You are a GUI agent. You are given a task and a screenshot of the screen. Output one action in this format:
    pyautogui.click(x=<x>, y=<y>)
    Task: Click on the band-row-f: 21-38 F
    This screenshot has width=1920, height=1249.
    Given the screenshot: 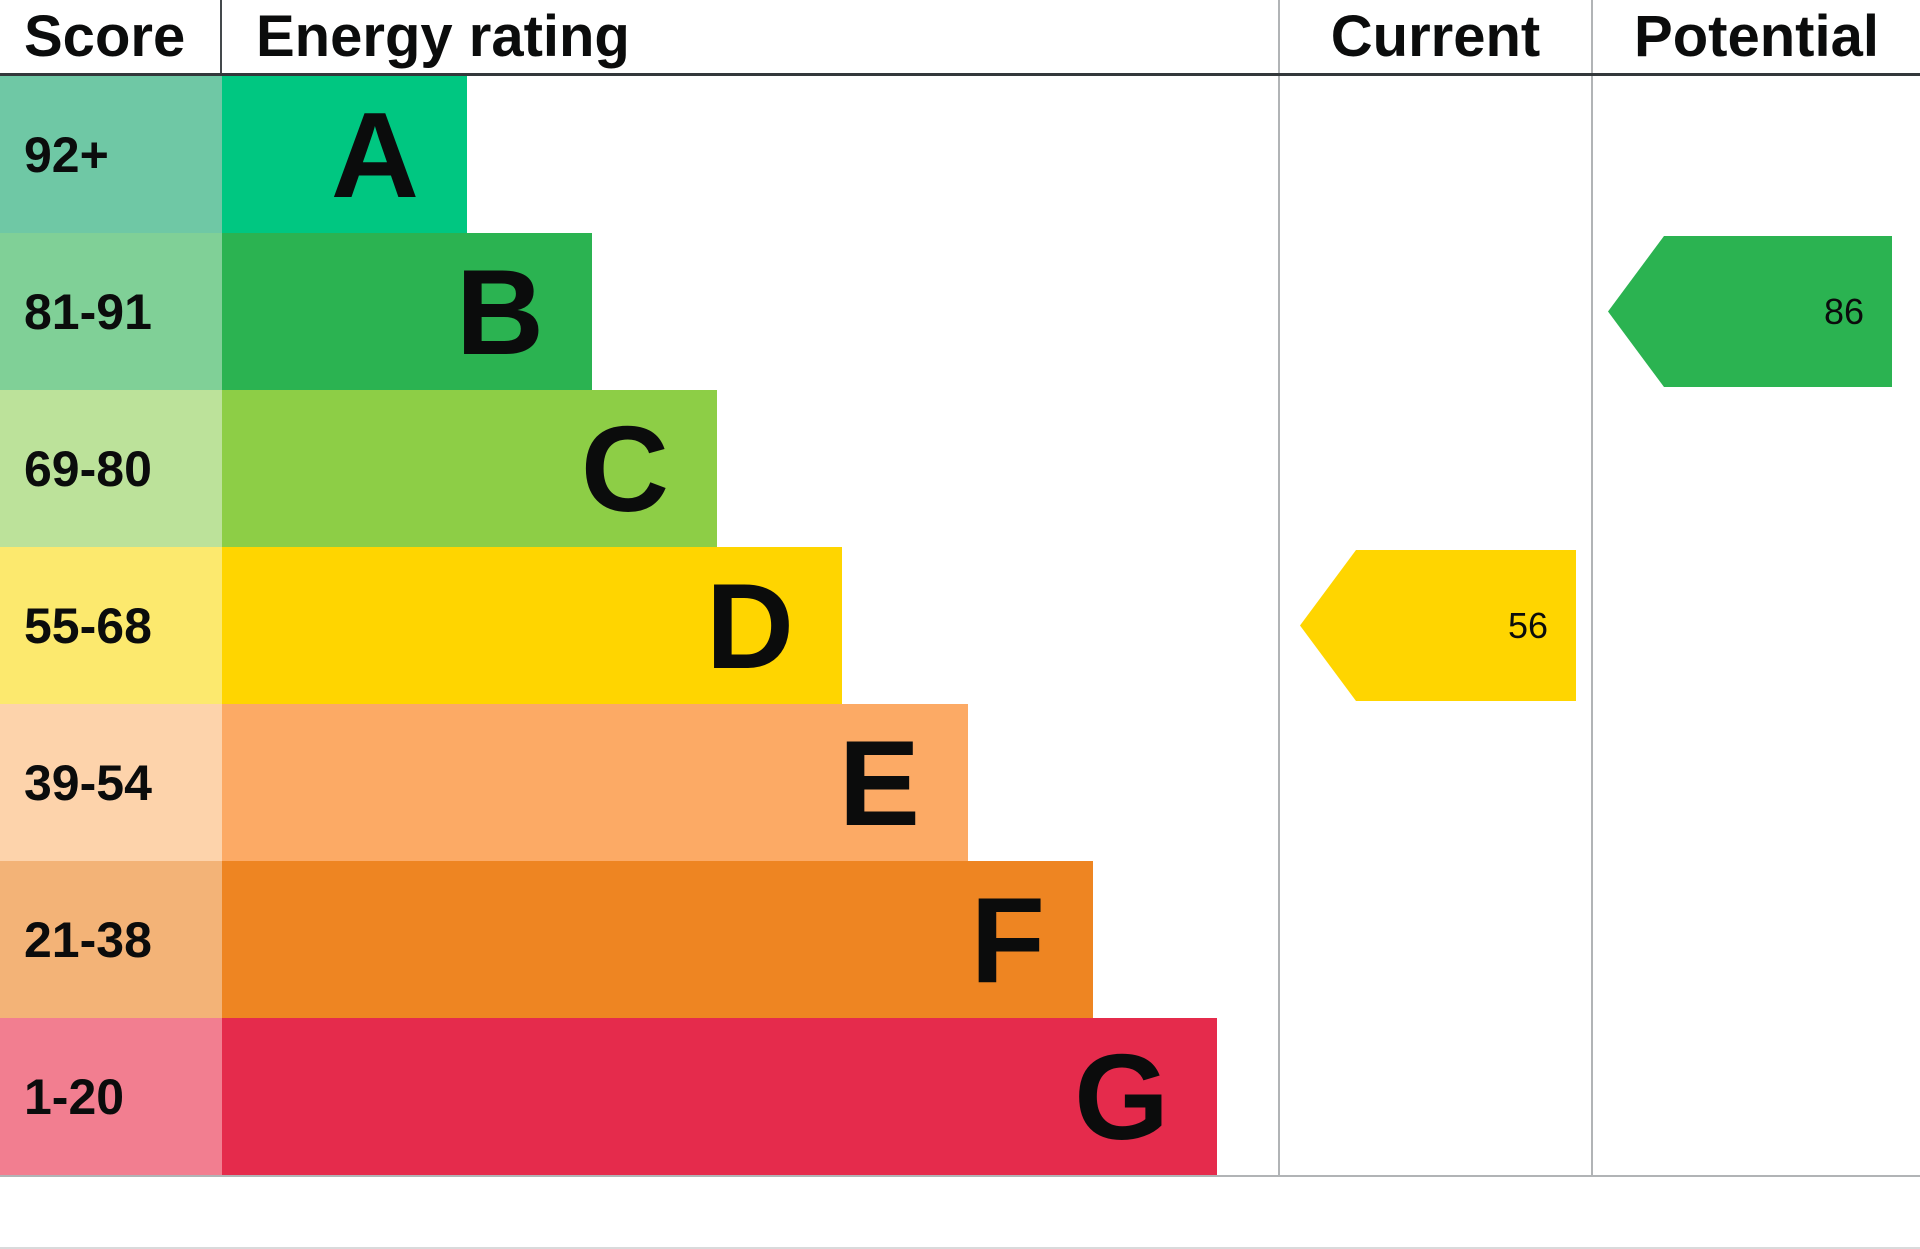 What is the action you would take?
    pyautogui.click(x=960, y=939)
    